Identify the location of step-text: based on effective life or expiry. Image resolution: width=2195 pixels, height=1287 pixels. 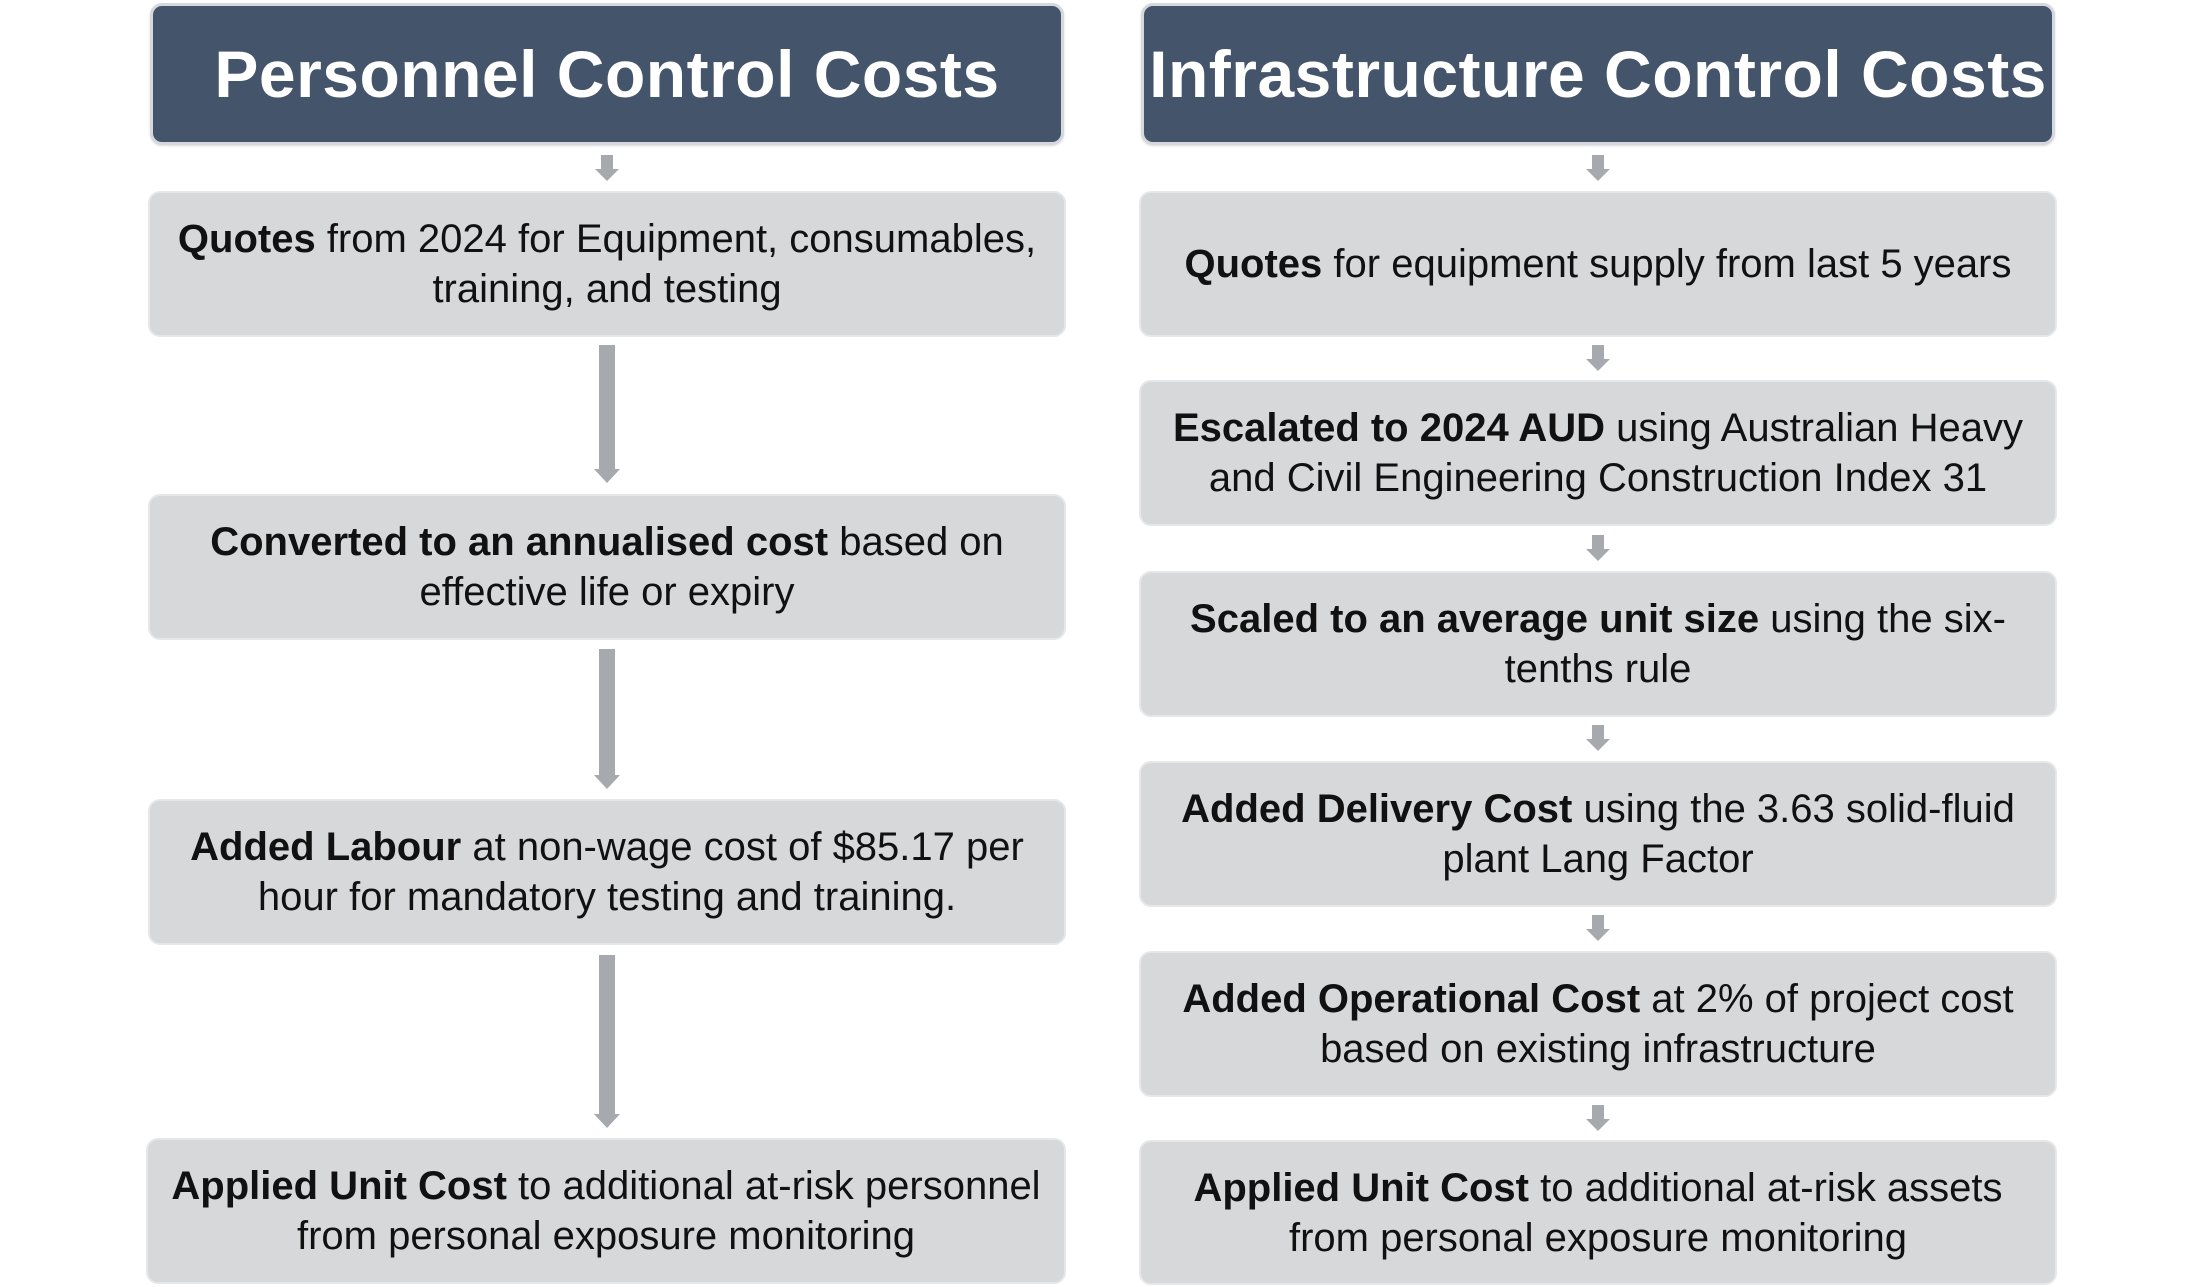
(711, 567).